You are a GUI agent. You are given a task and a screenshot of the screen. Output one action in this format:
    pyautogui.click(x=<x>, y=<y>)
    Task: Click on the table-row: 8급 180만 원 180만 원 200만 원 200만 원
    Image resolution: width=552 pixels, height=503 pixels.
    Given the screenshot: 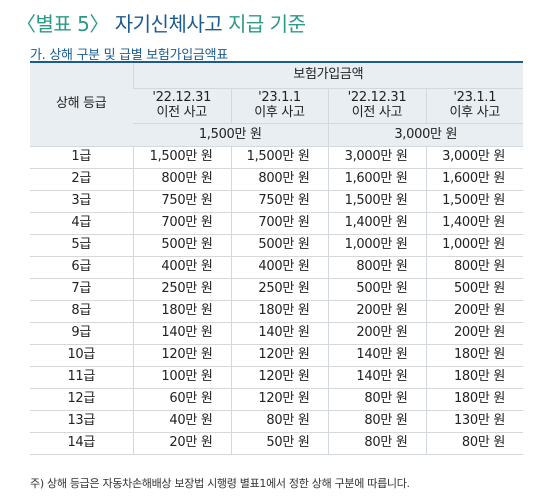 What is the action you would take?
    pyautogui.click(x=277, y=311)
    